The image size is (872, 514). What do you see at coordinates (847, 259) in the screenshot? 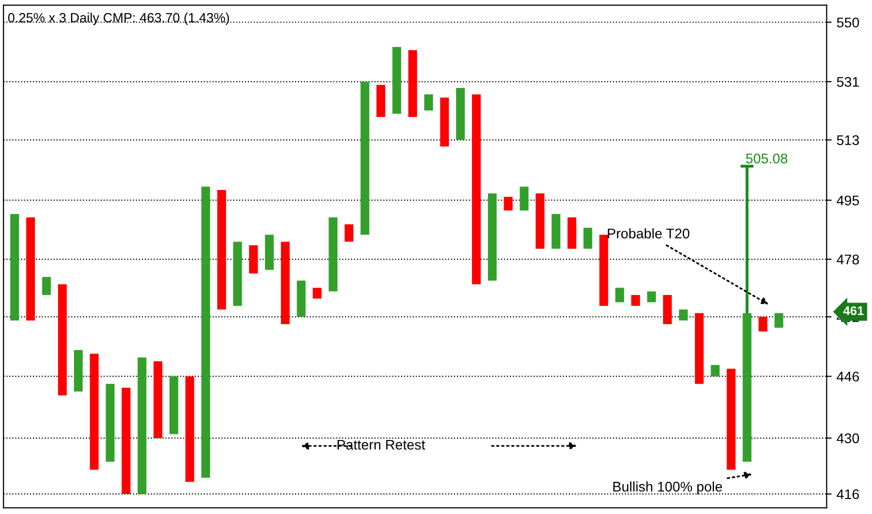
I see `y-tick-label: 478` at bounding box center [847, 259].